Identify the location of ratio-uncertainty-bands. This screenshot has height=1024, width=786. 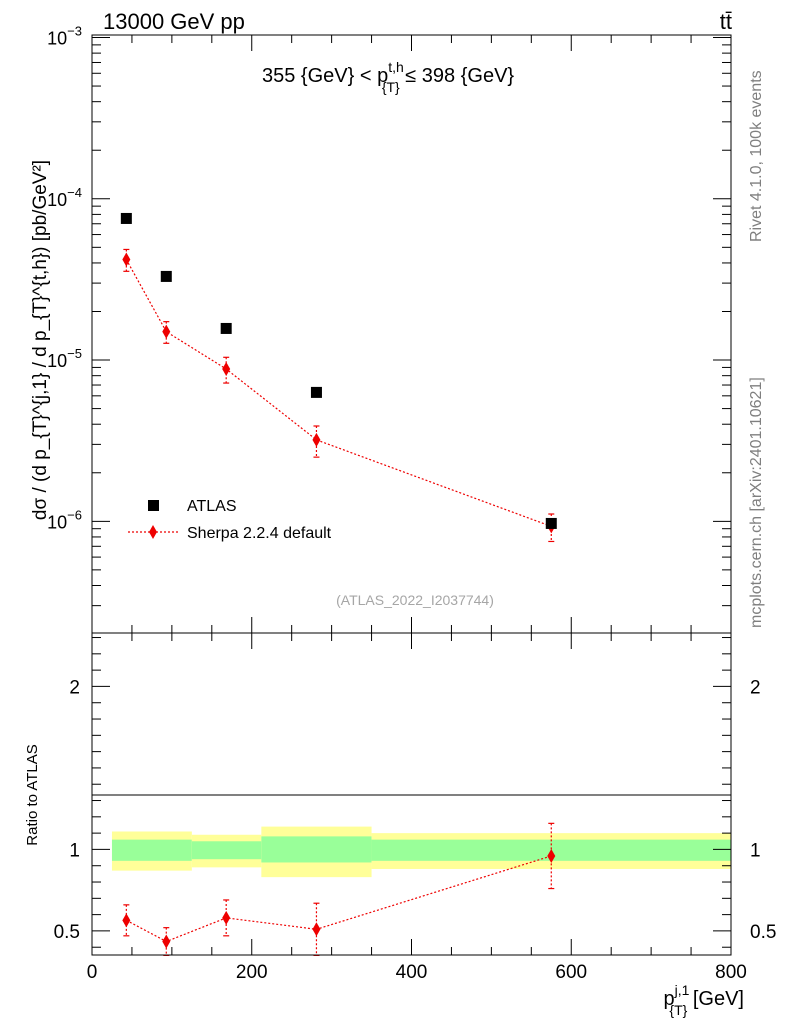
(421, 852).